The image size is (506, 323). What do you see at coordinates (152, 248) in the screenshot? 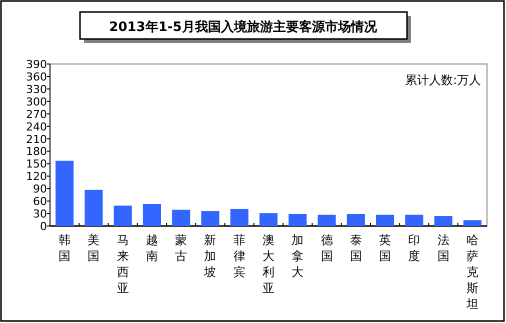
I see `x-tick-label: 越南` at bounding box center [152, 248].